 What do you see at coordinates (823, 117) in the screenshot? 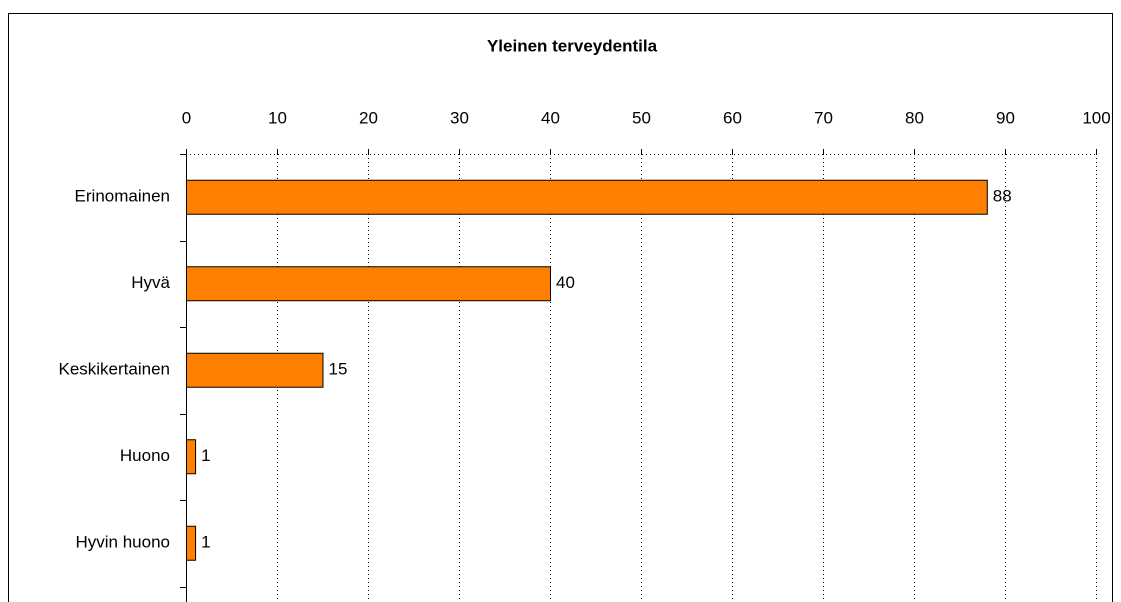
I see `x-tick-label: 70` at bounding box center [823, 117].